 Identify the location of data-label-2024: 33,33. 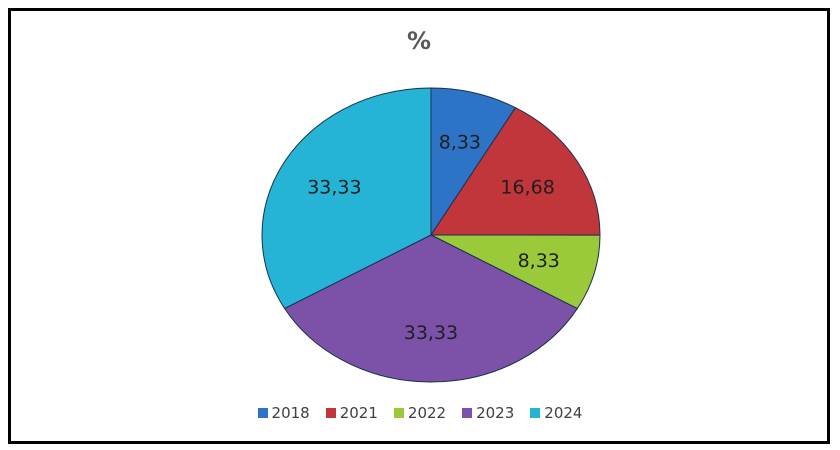
(334, 187).